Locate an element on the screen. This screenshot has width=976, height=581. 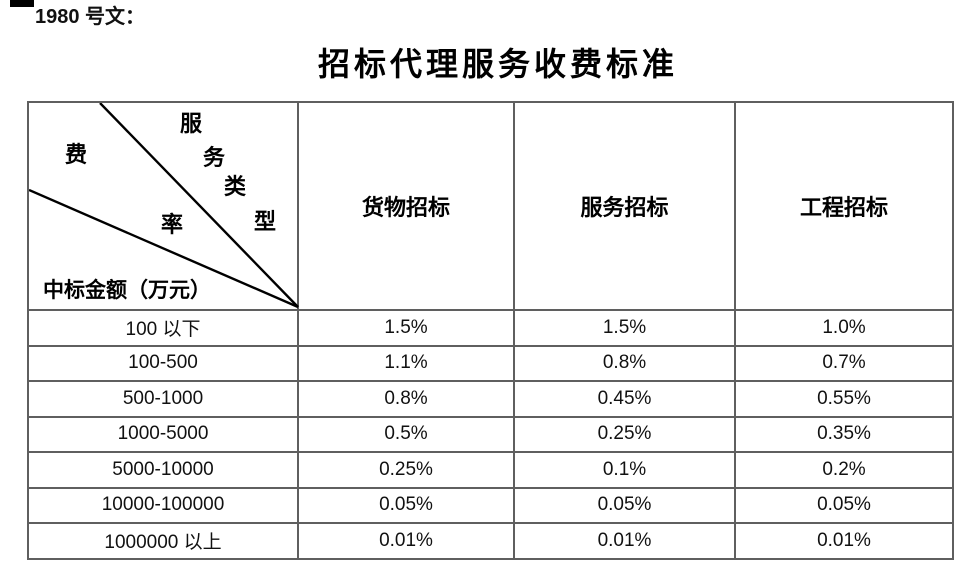
corner-label-service-type-char: 服 is located at coordinates (191, 123).